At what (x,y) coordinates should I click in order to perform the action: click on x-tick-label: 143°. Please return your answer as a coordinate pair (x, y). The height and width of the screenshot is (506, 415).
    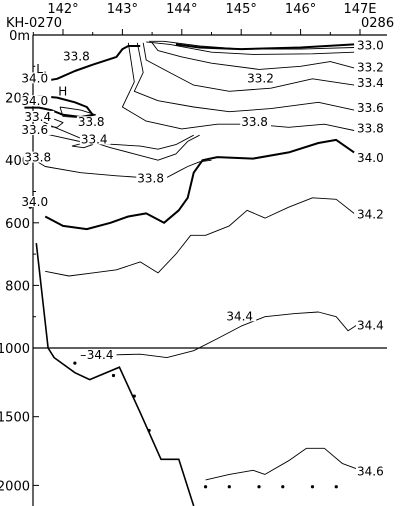
    Looking at the image, I should click on (122, 9).